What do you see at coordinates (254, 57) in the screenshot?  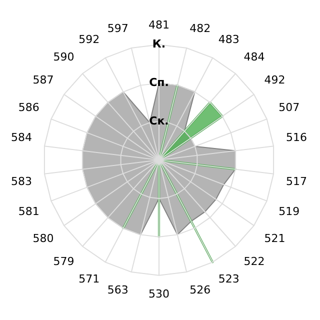 I see `spoke-label: 484` at bounding box center [254, 57].